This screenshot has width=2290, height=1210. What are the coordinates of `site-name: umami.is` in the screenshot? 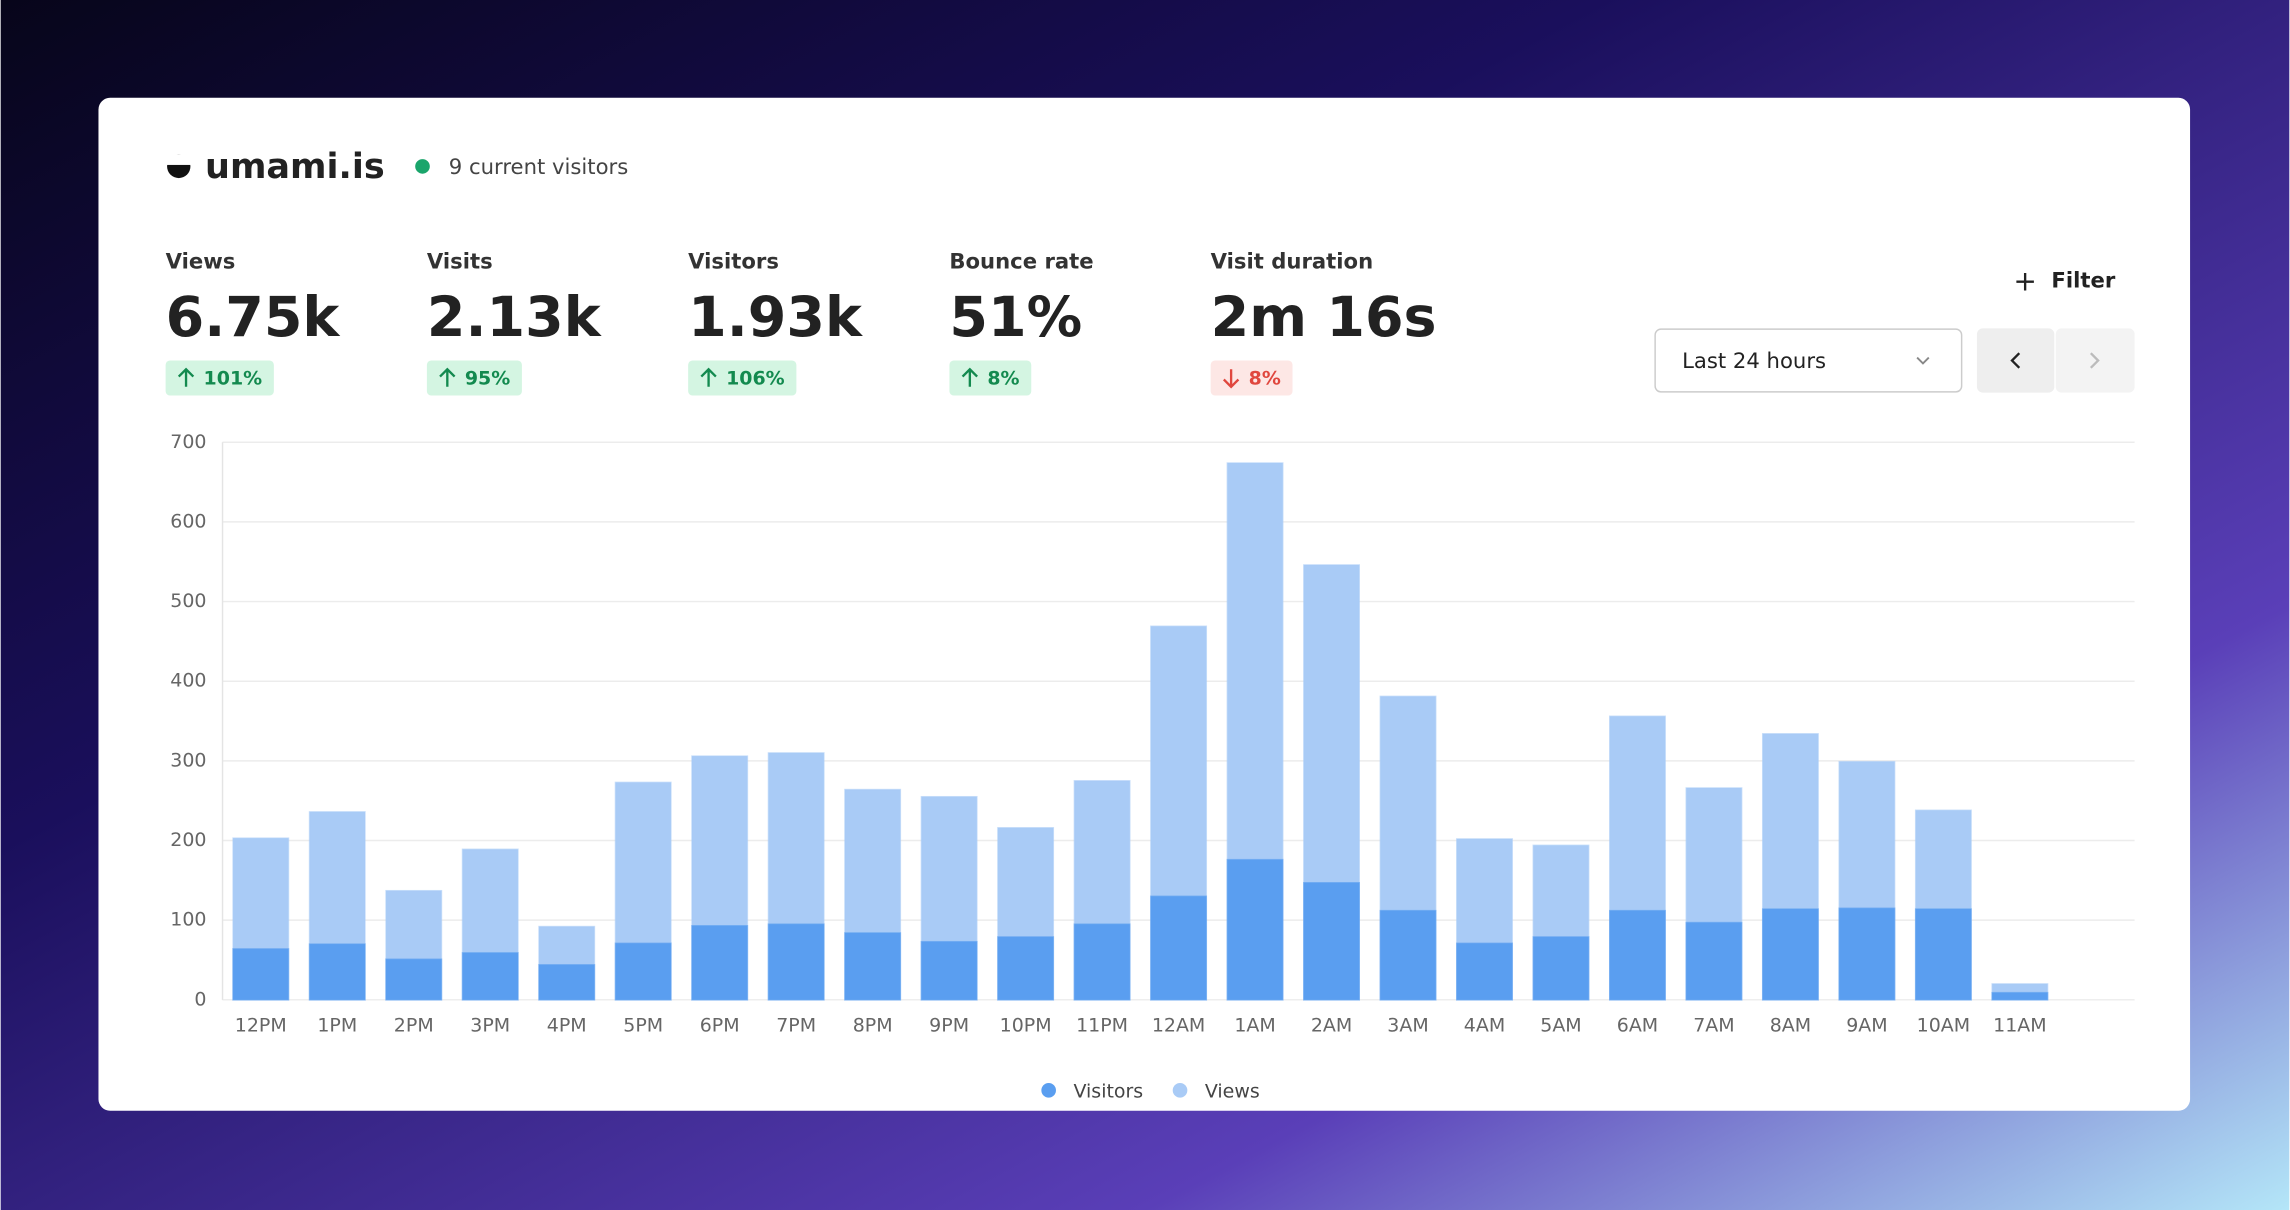 It's located at (295, 166).